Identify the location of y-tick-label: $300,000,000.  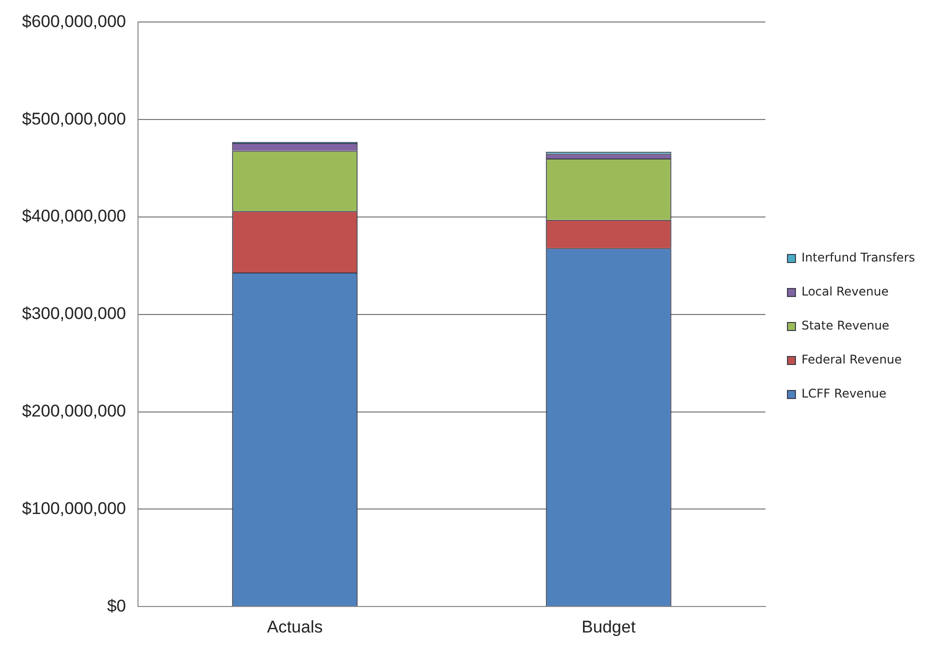
(74, 314).